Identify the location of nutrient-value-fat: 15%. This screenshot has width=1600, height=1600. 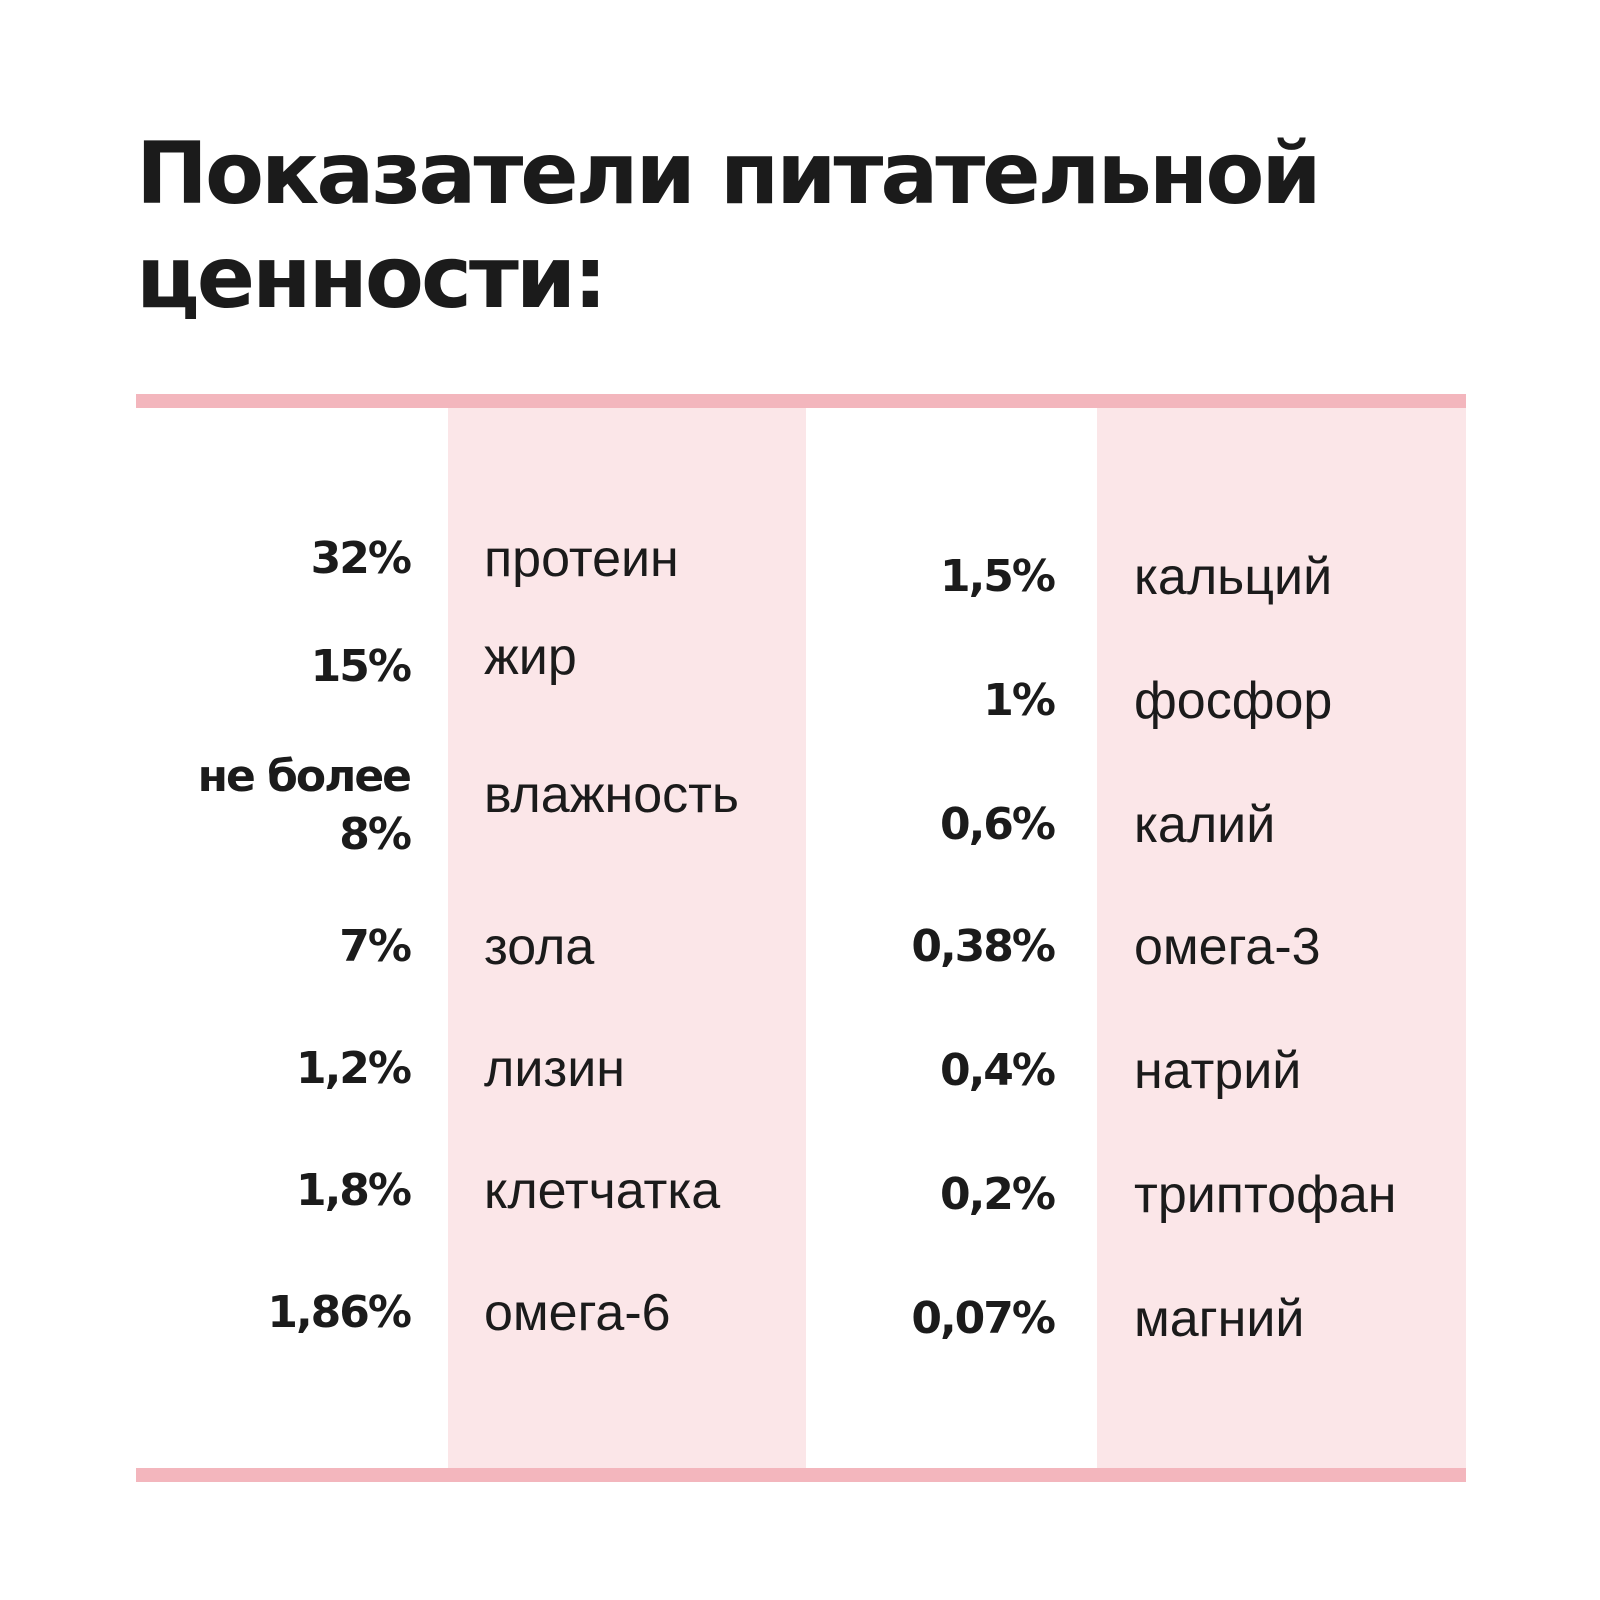
(361, 666).